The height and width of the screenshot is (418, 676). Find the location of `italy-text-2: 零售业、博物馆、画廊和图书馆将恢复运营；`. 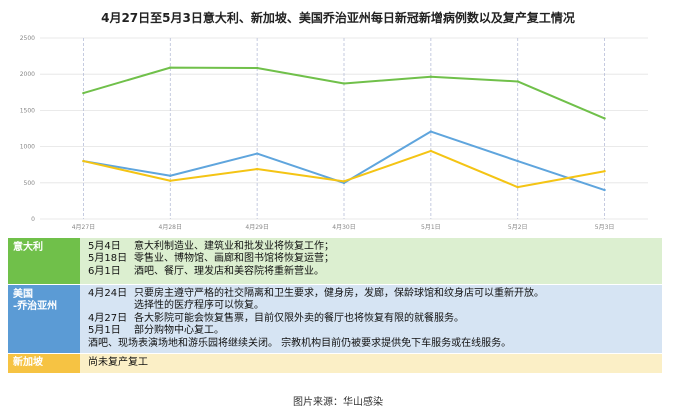

italy-text-2: 零售业、博物馆、画廊和图书馆将恢复运营； is located at coordinates (234, 259).